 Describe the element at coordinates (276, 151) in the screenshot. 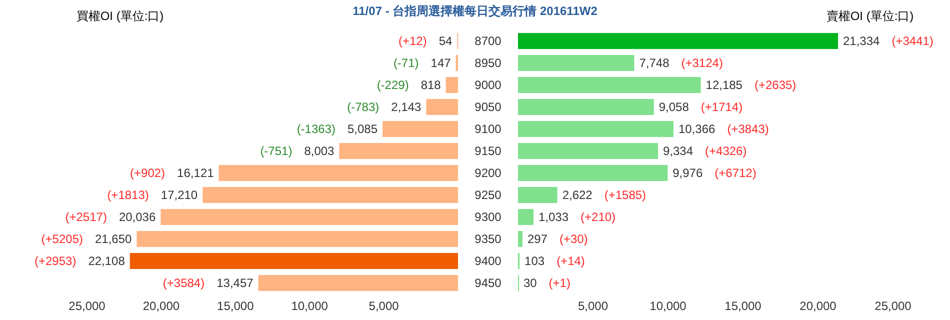

I see `annotation: (-751)` at that location.